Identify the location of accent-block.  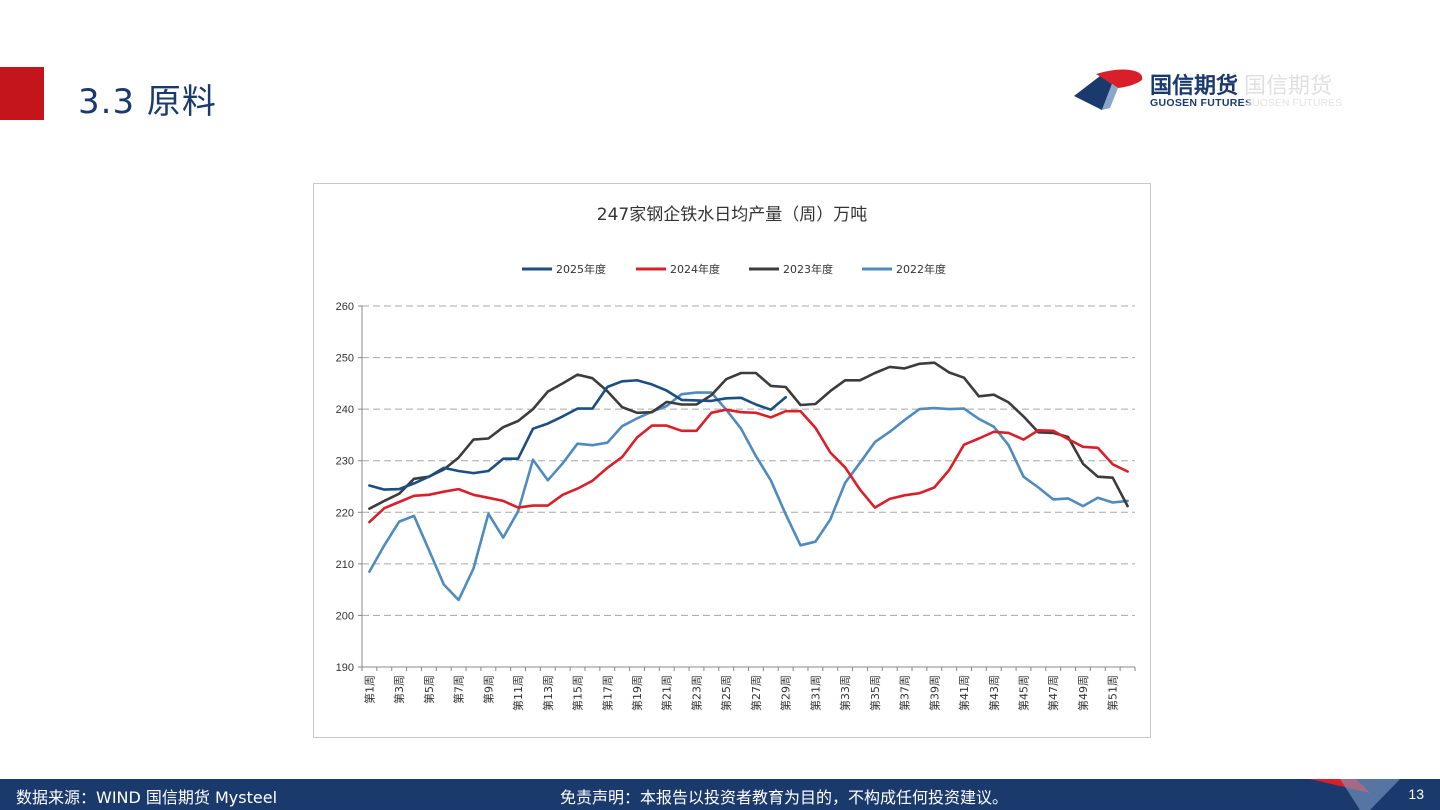
(22, 93).